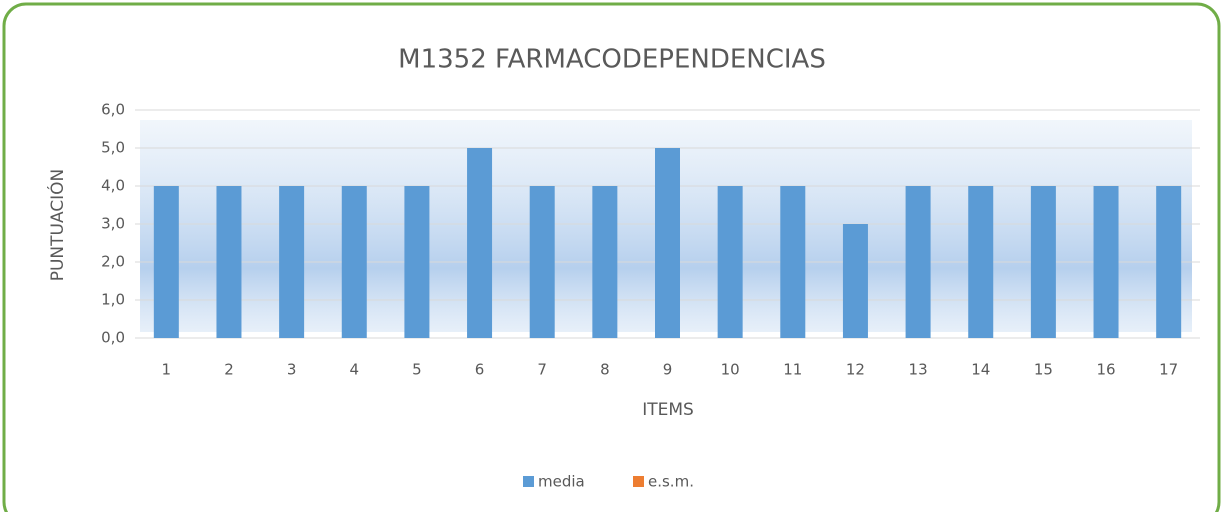  Describe the element at coordinates (980, 370) in the screenshot. I see `x-tick-label: 14` at that location.